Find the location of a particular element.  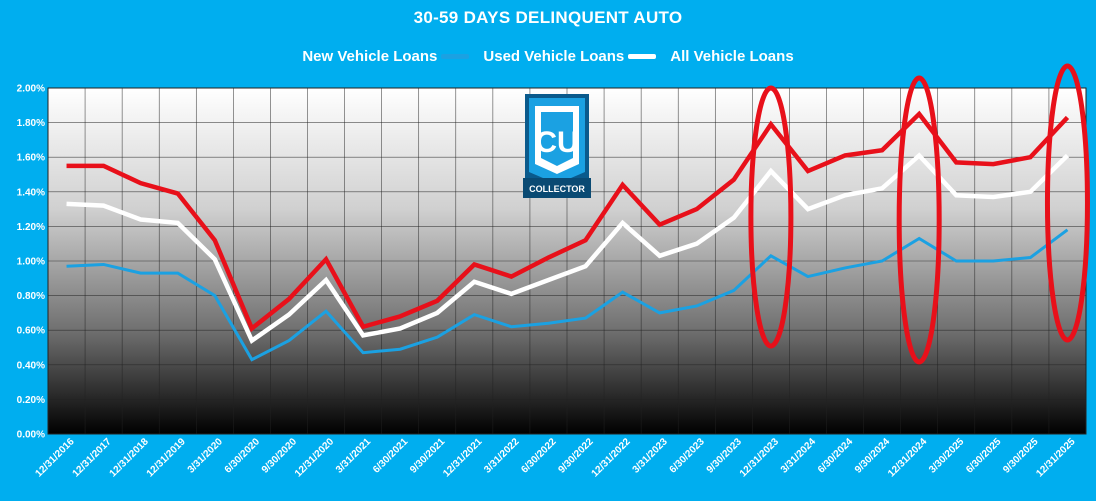

y-tick-label: 0.60% is located at coordinates (31, 331).